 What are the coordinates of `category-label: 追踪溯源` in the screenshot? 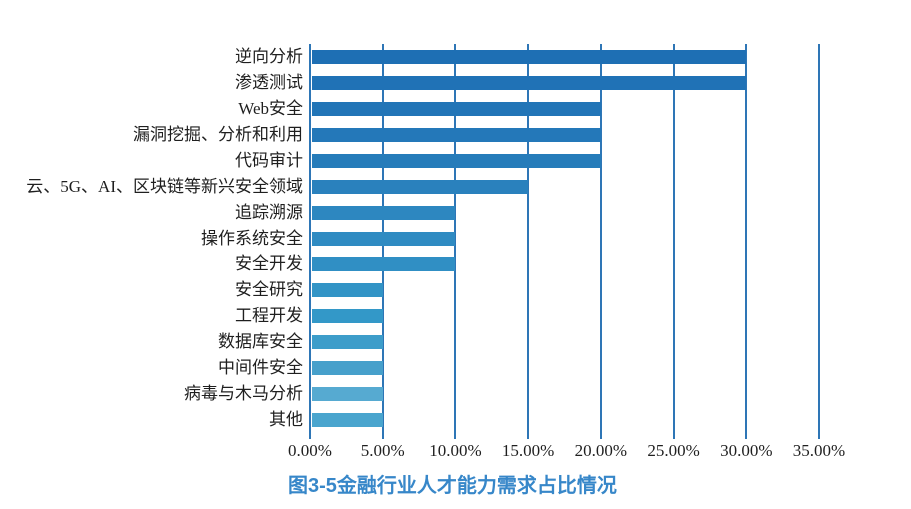 It's located at (269, 212).